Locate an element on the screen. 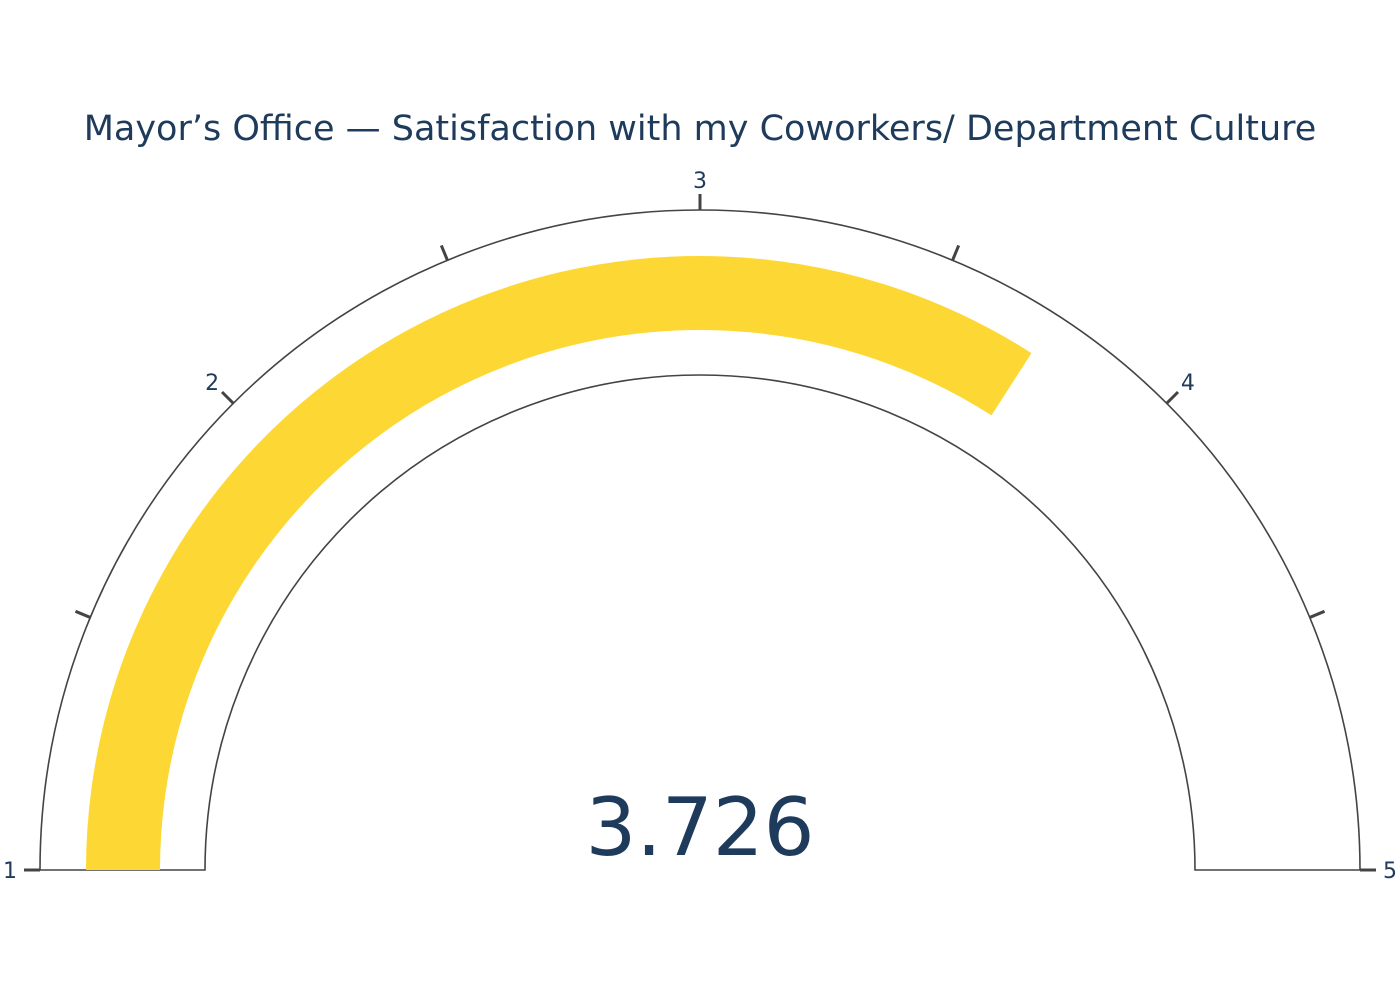 This screenshot has width=1400, height=1000. gauge-tick-label: 4 is located at coordinates (1188, 383).